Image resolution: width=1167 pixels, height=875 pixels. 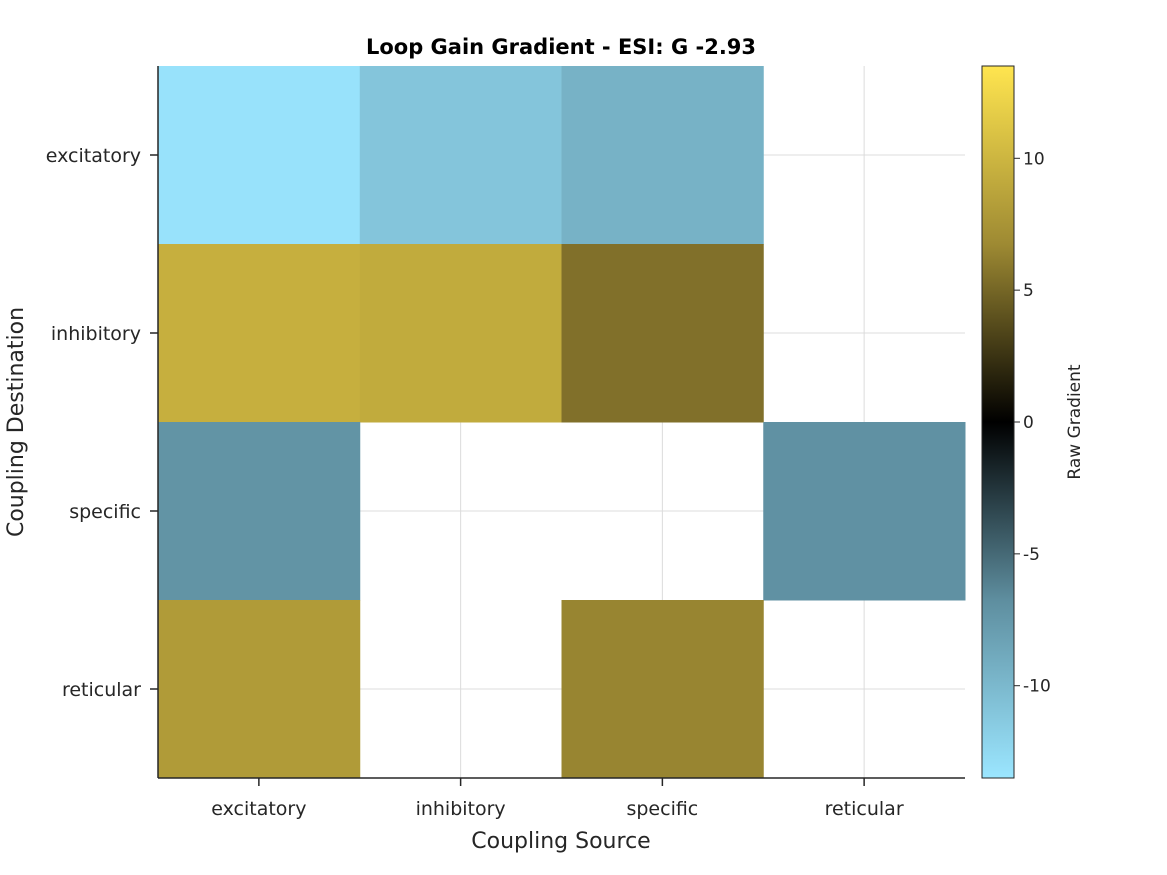 I want to click on x-tick-label: specific, so click(x=662, y=809).